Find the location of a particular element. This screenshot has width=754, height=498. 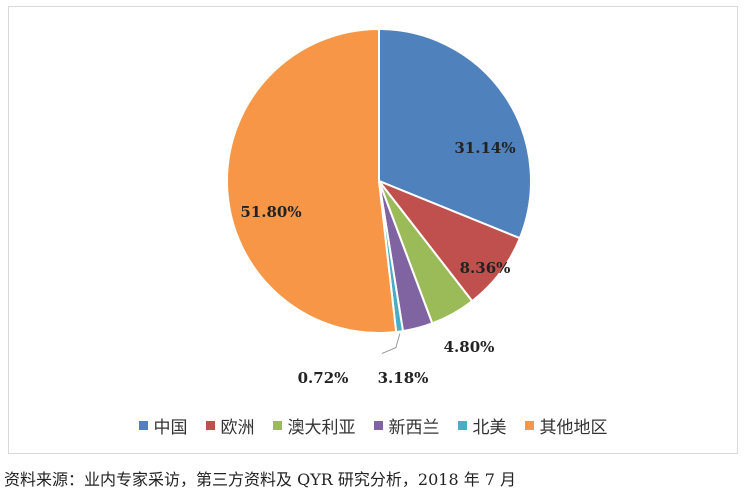

slice-label-6: 51.80% is located at coordinates (270, 212).